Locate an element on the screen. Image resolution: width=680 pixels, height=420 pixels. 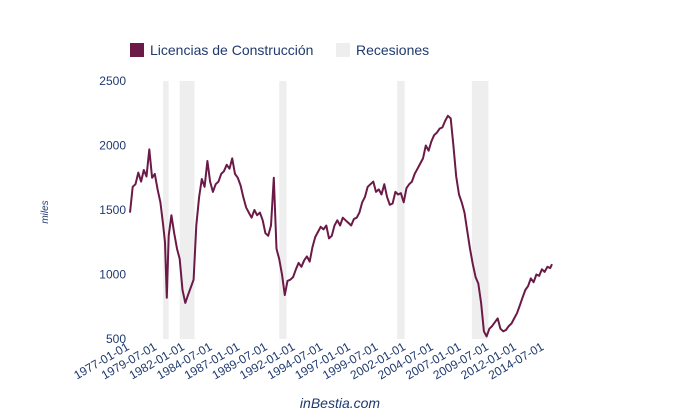
y-tick-label: 1000 is located at coordinates (112, 275).